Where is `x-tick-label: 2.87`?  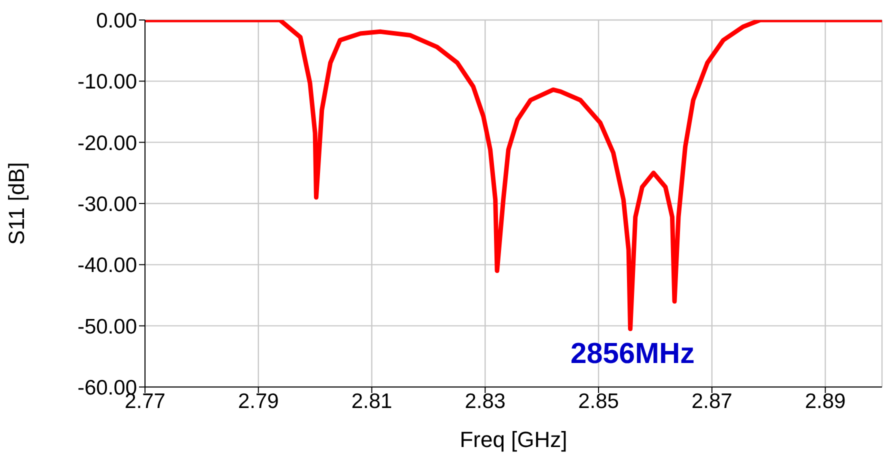 x-tick-label: 2.87 is located at coordinates (711, 401).